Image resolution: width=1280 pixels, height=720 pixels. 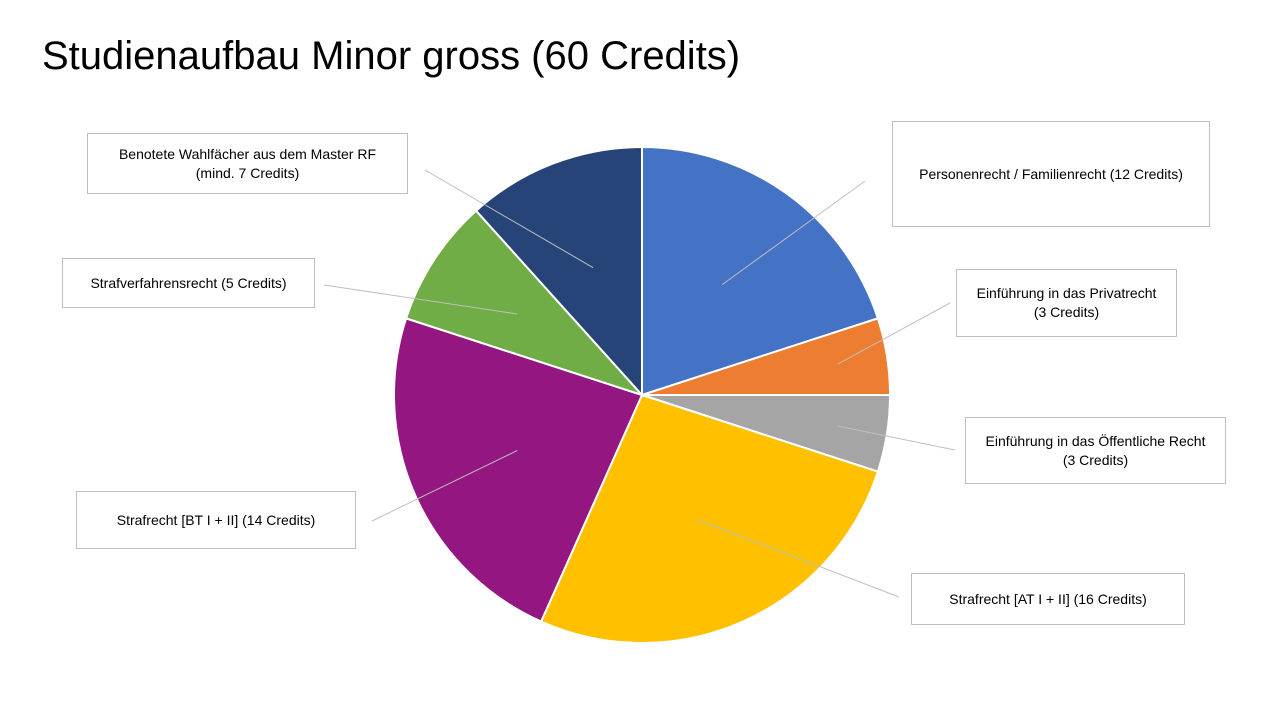 What do you see at coordinates (247, 153) in the screenshot?
I see `slice-label-line: Benotete Wahlfächer aus dem Master RF` at bounding box center [247, 153].